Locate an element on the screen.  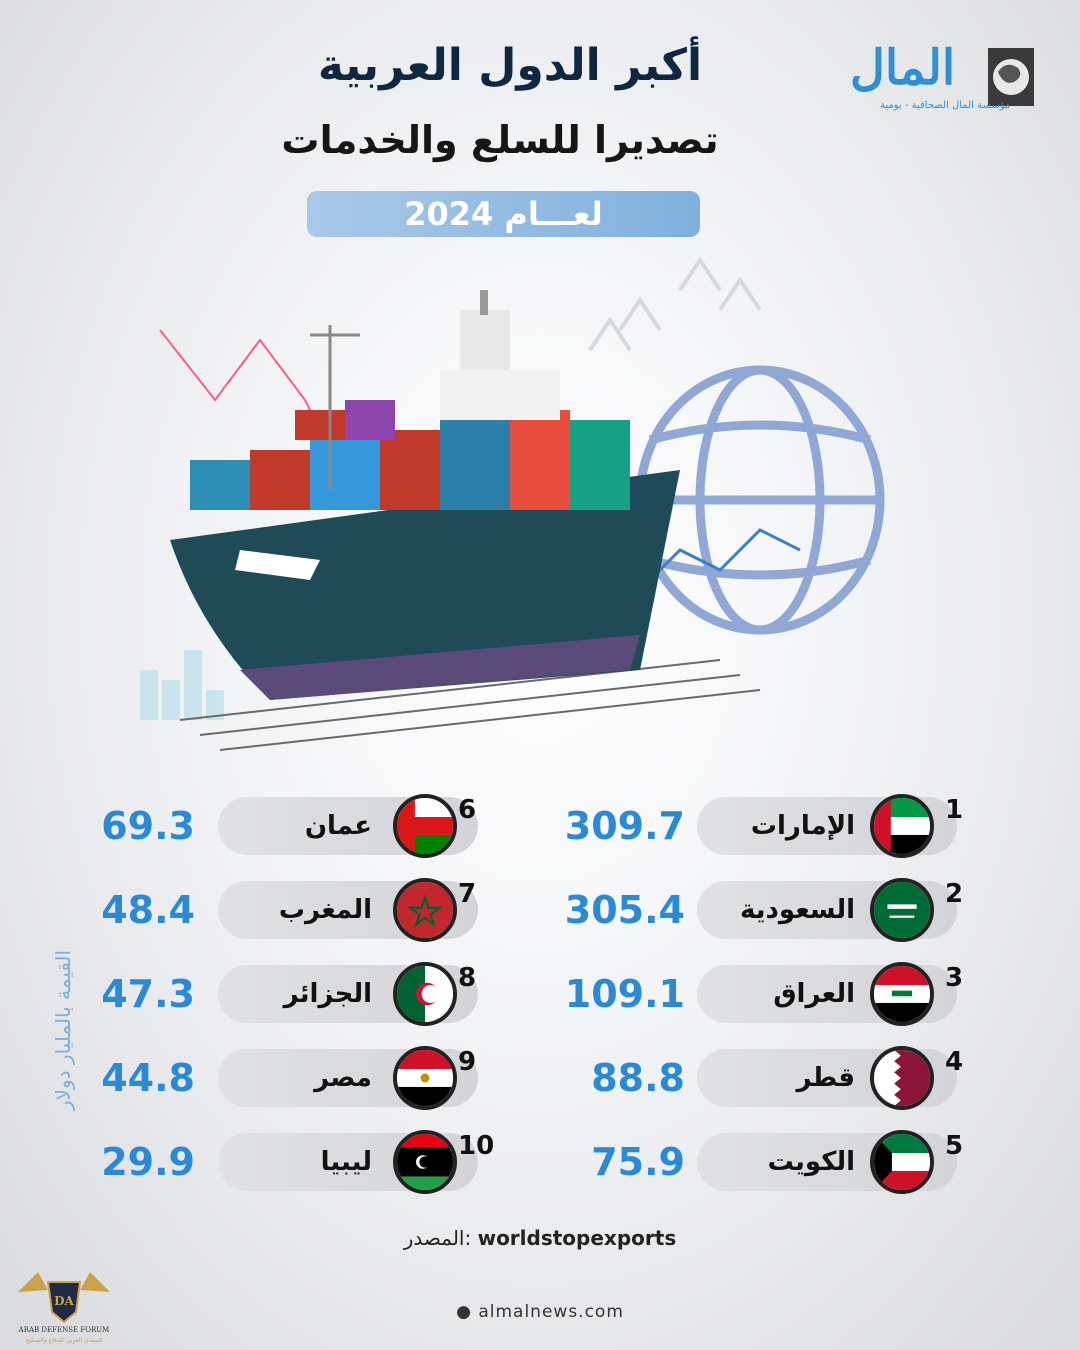
source-label: المصدر: is located at coordinates (437, 1238).